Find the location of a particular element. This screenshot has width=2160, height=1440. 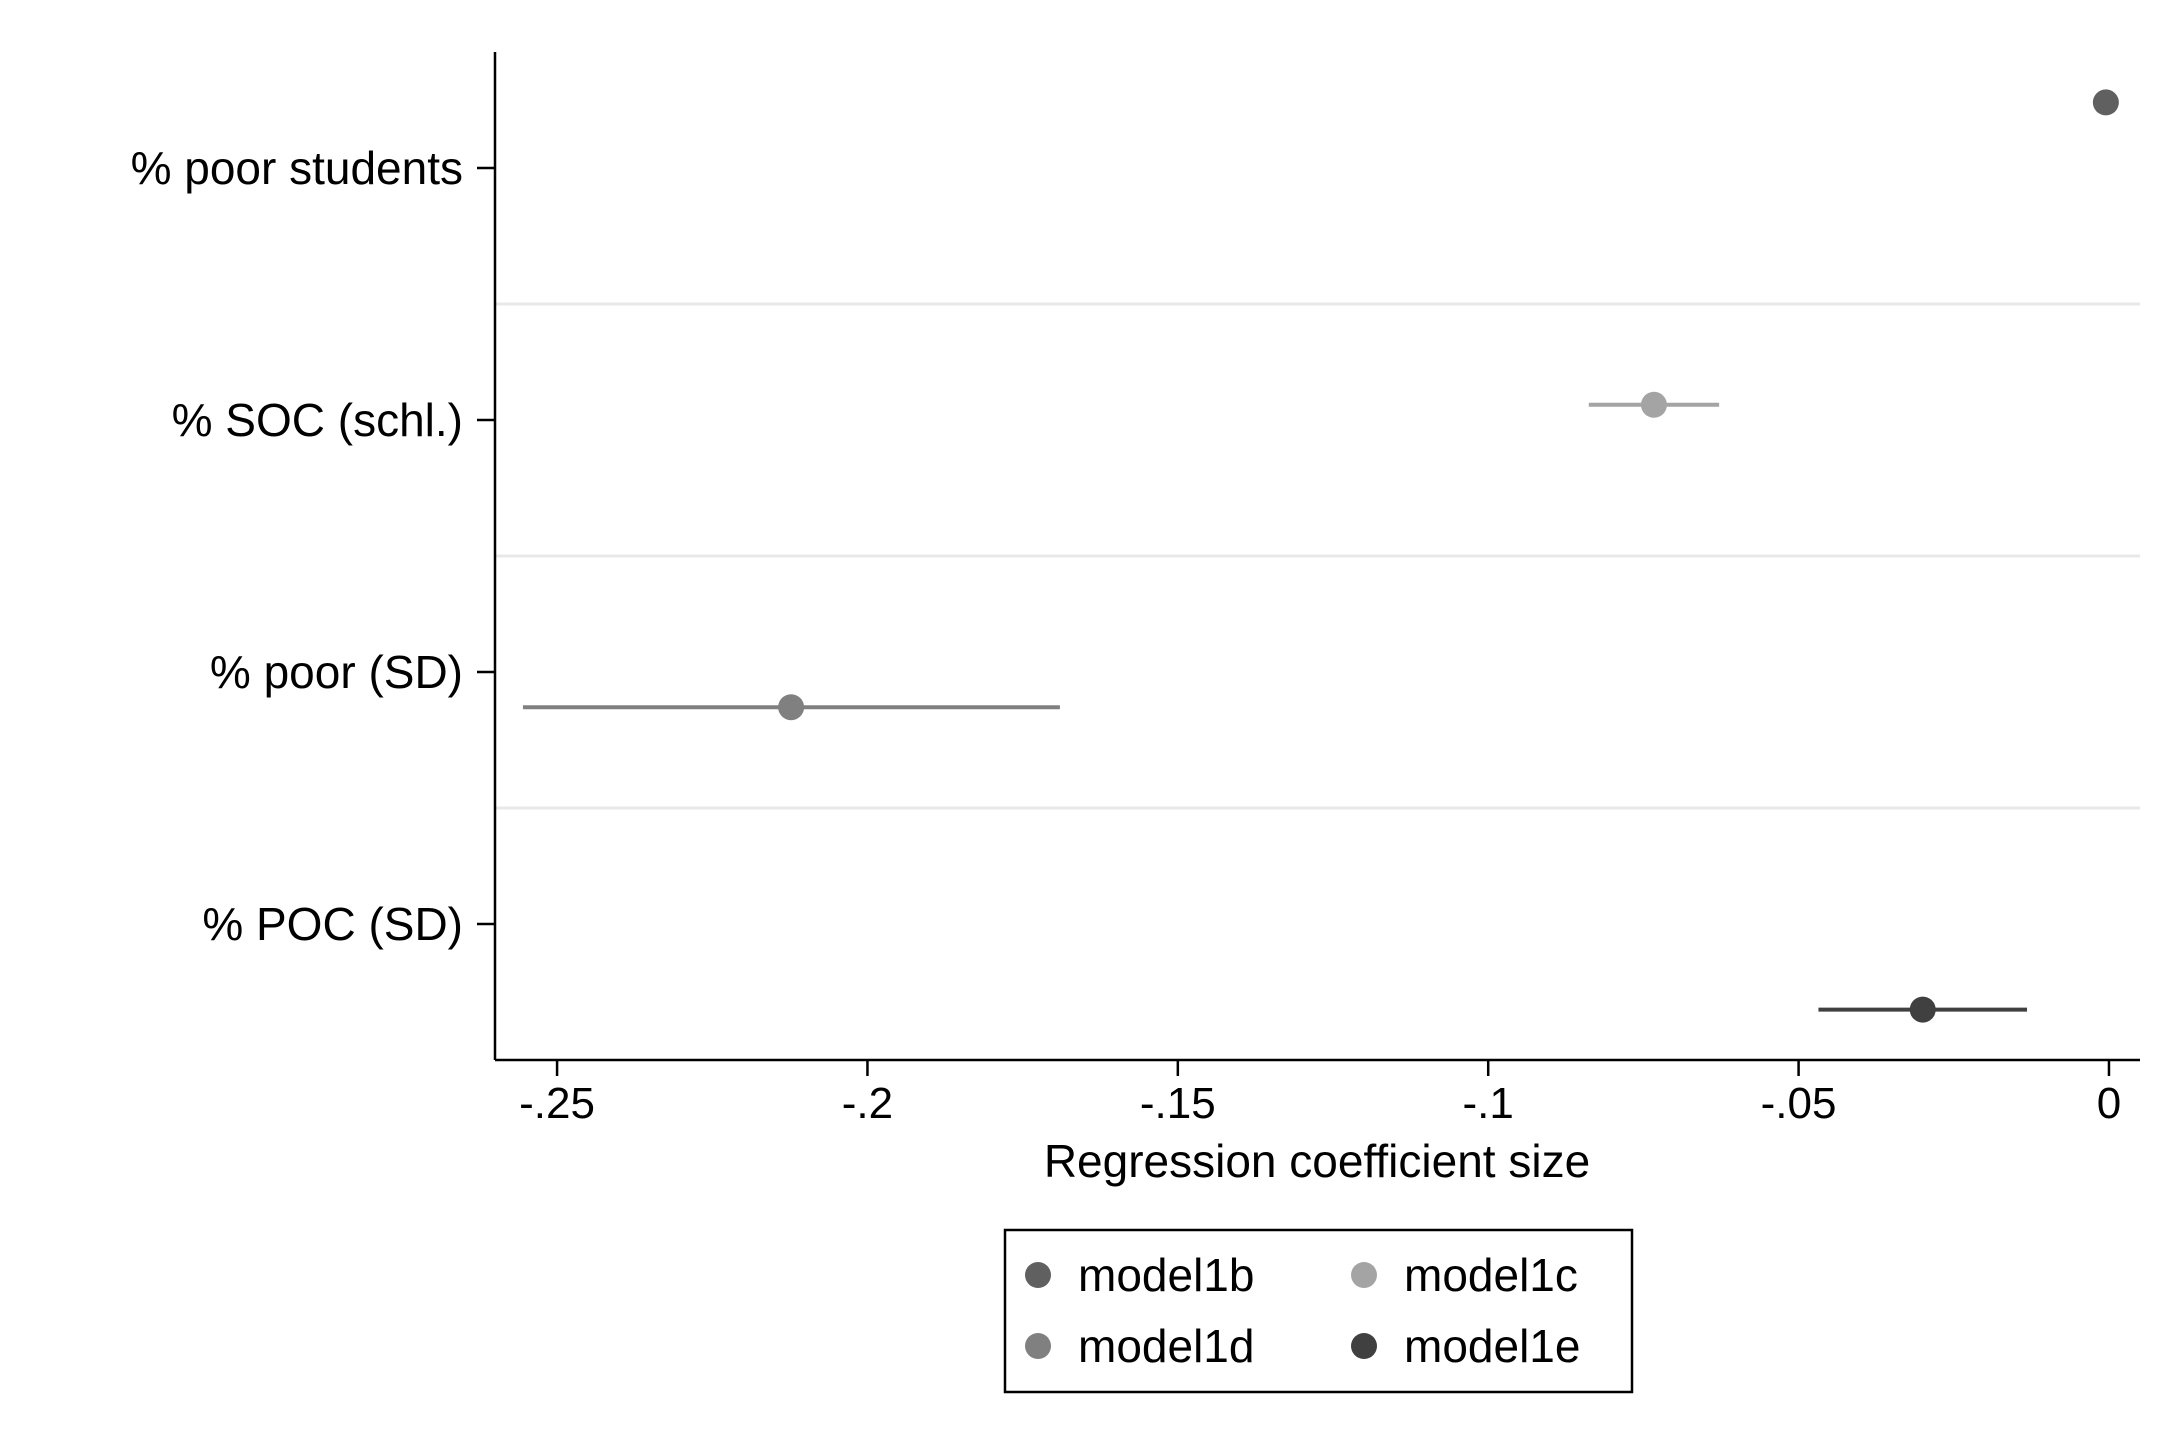

legend-box is located at coordinates (1318, 1311).